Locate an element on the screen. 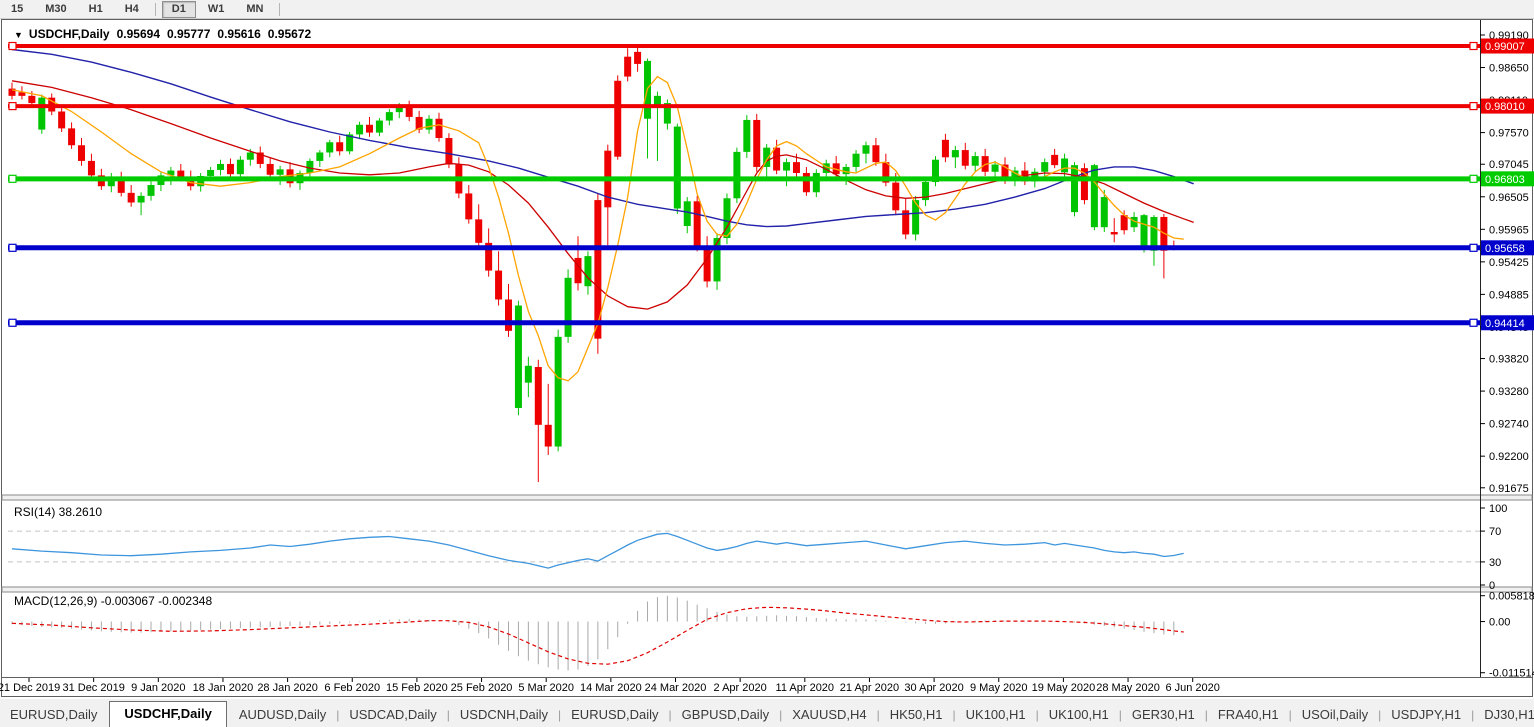 The image size is (1534, 727). ohlc-high: 0.95777 is located at coordinates (189, 34).